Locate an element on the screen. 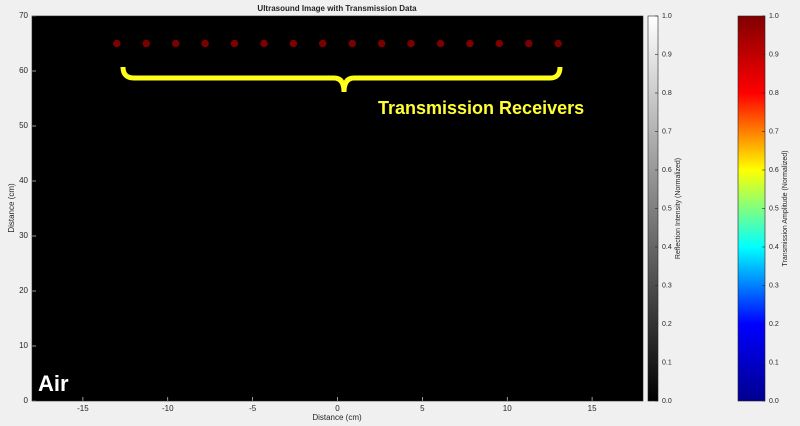 This screenshot has width=800, height=426. y-tick-label: 70 is located at coordinates (23, 15).